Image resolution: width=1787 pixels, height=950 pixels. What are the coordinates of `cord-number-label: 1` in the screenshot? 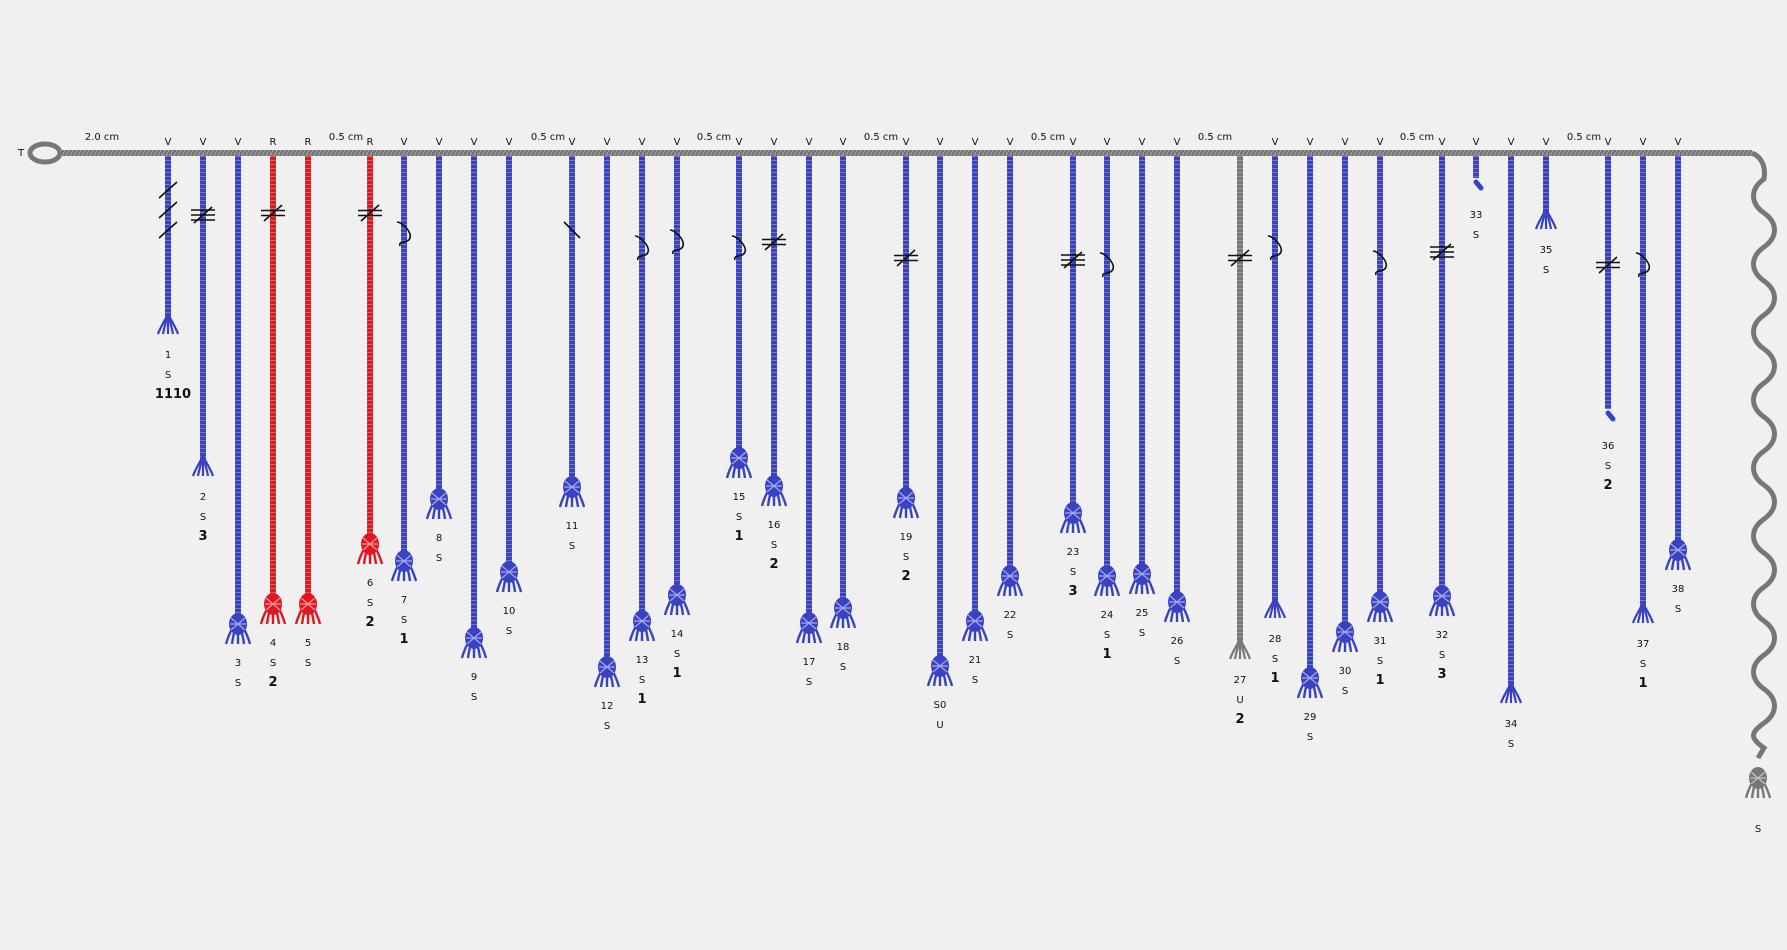 It's located at (168, 355).